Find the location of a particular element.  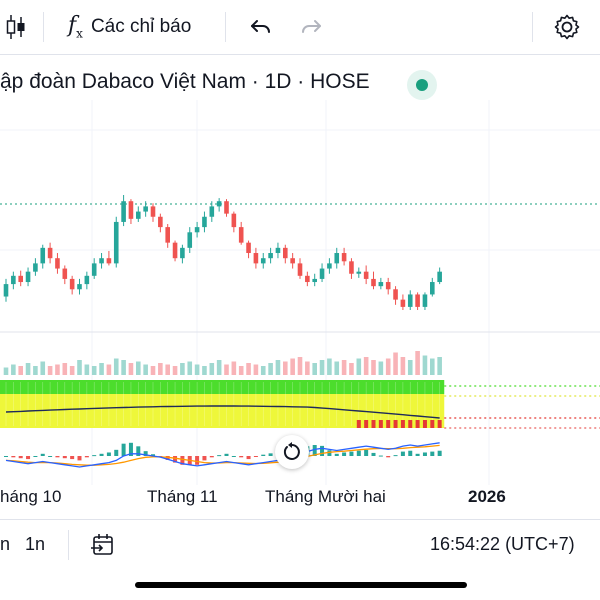

volume-layer is located at coordinates (222, 363).